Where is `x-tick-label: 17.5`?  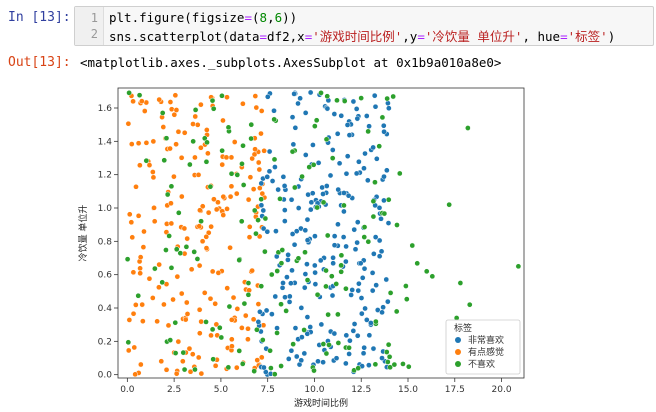
x-tick-label: 17.5 is located at coordinates (455, 390).